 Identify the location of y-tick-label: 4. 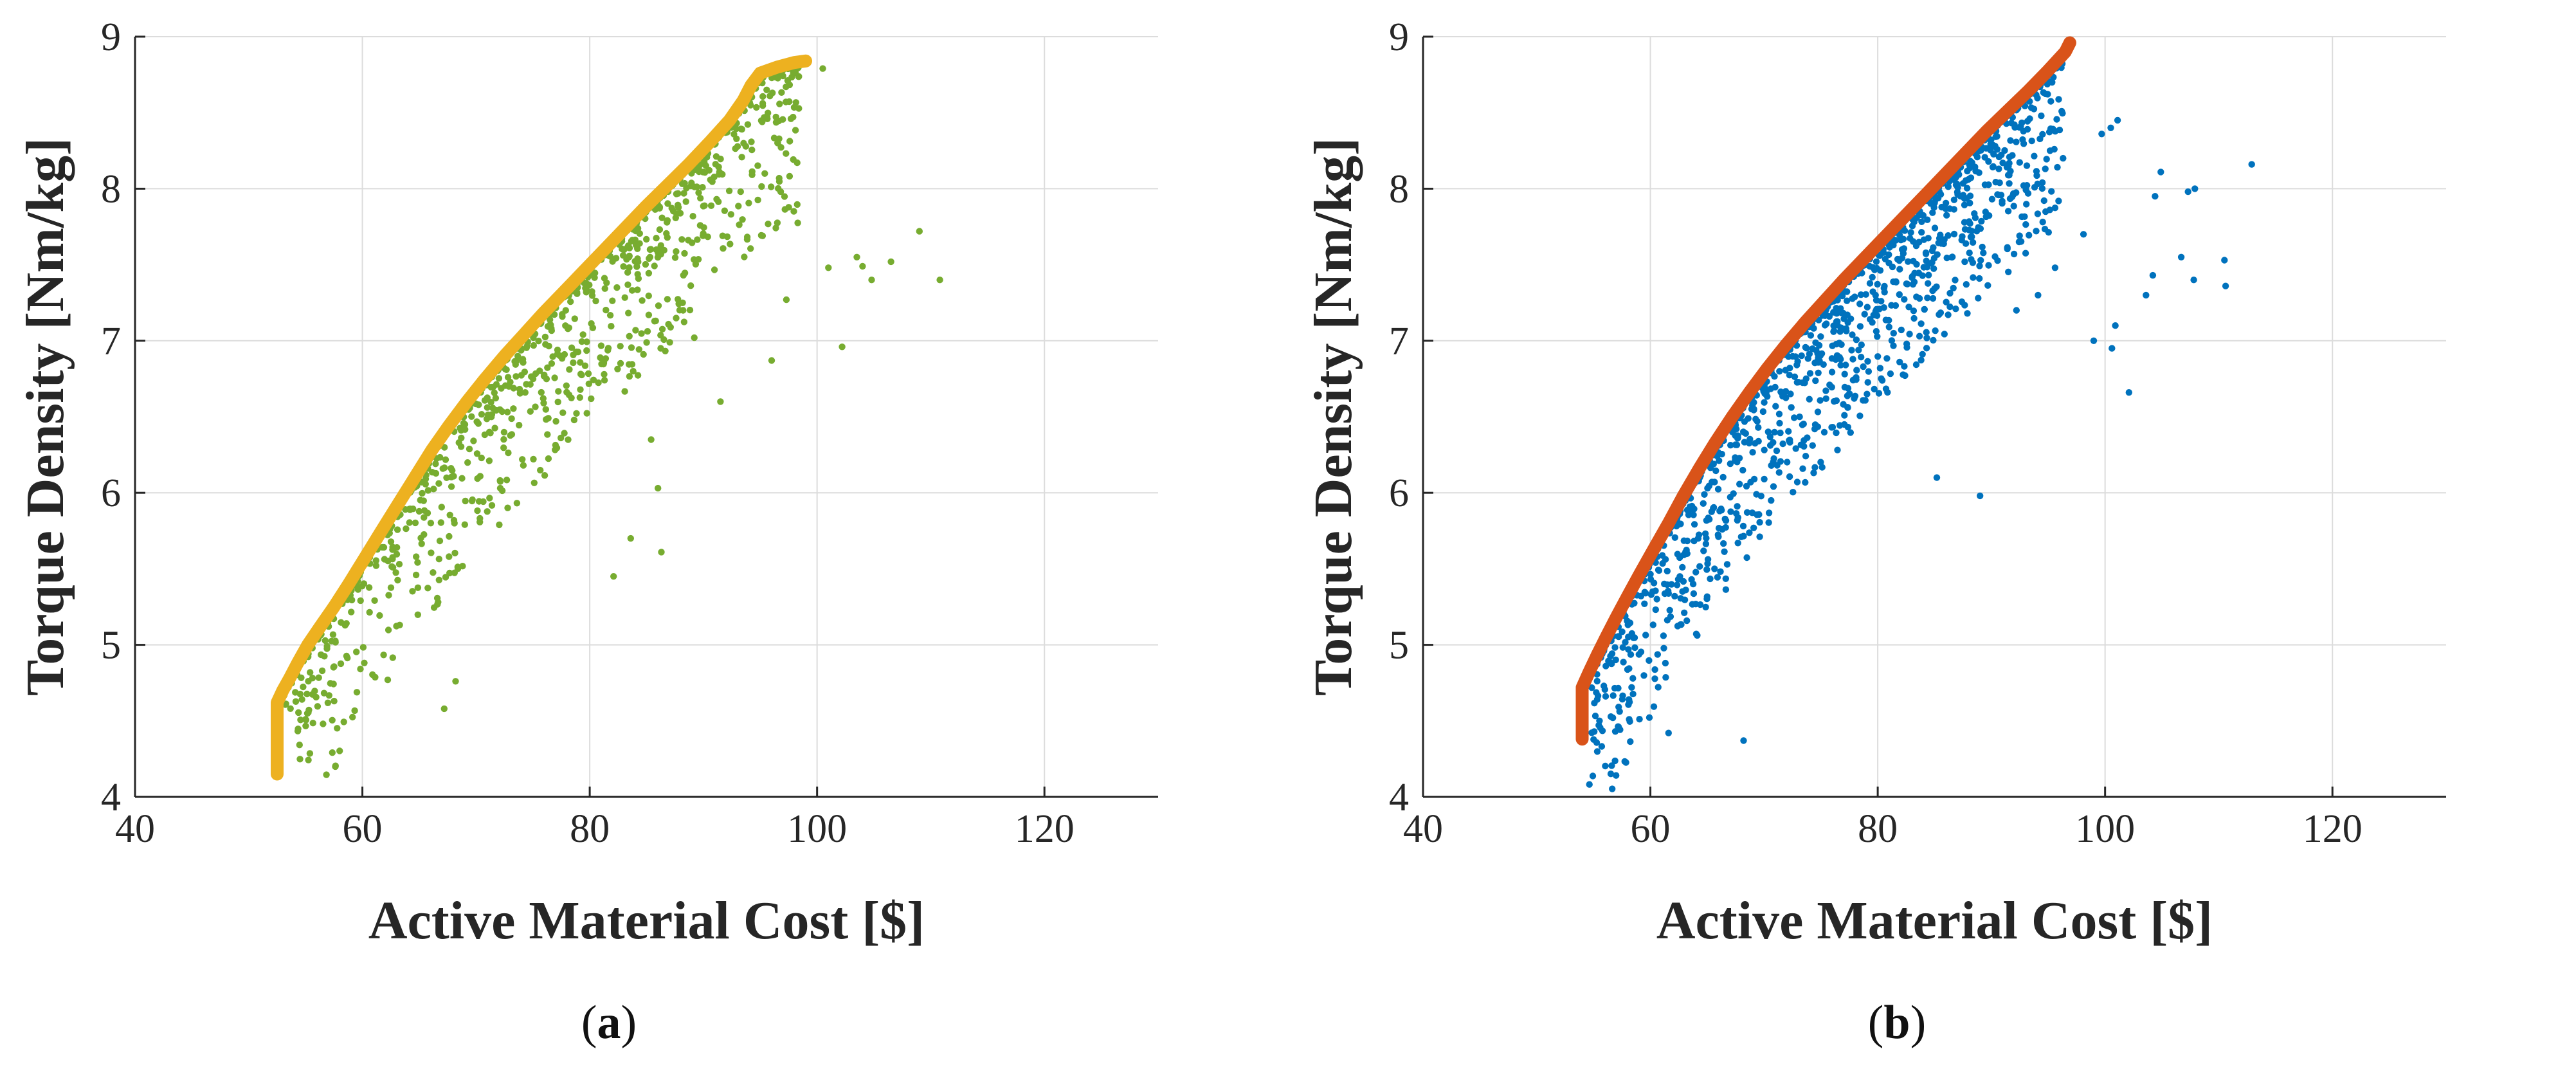
(111, 797).